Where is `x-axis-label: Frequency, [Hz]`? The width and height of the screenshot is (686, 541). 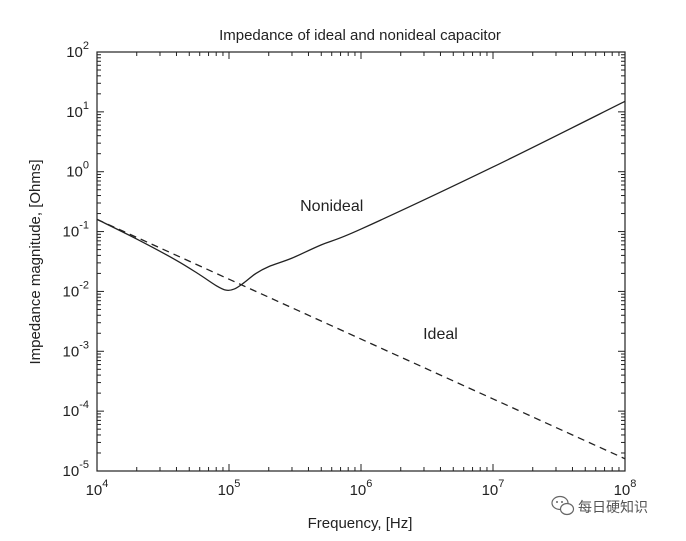
x-axis-label: Frequency, [Hz] is located at coordinates (360, 523).